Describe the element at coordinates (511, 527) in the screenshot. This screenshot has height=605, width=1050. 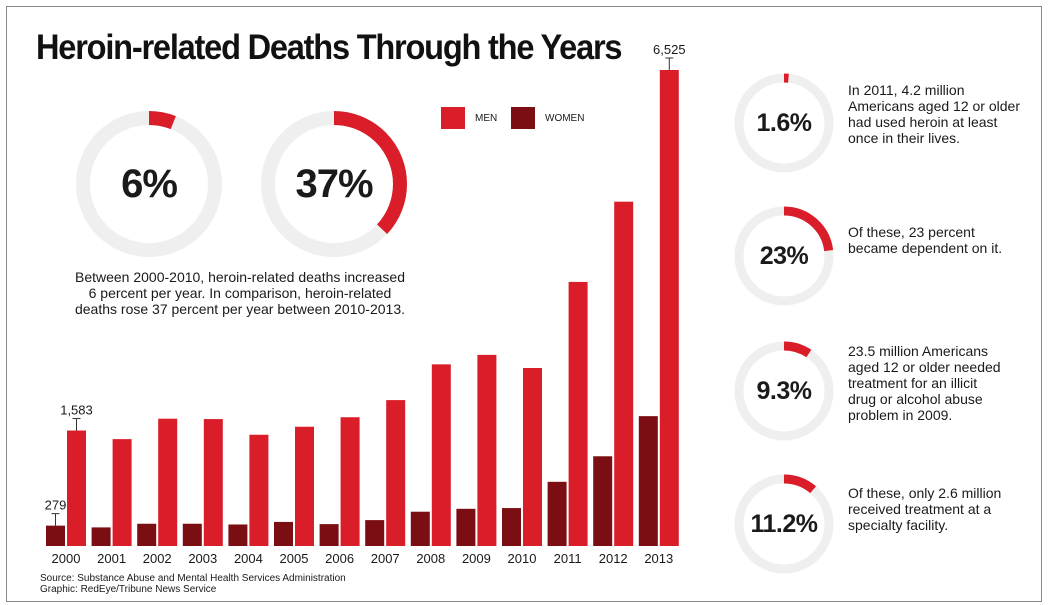
I see `bar-women-2010` at that location.